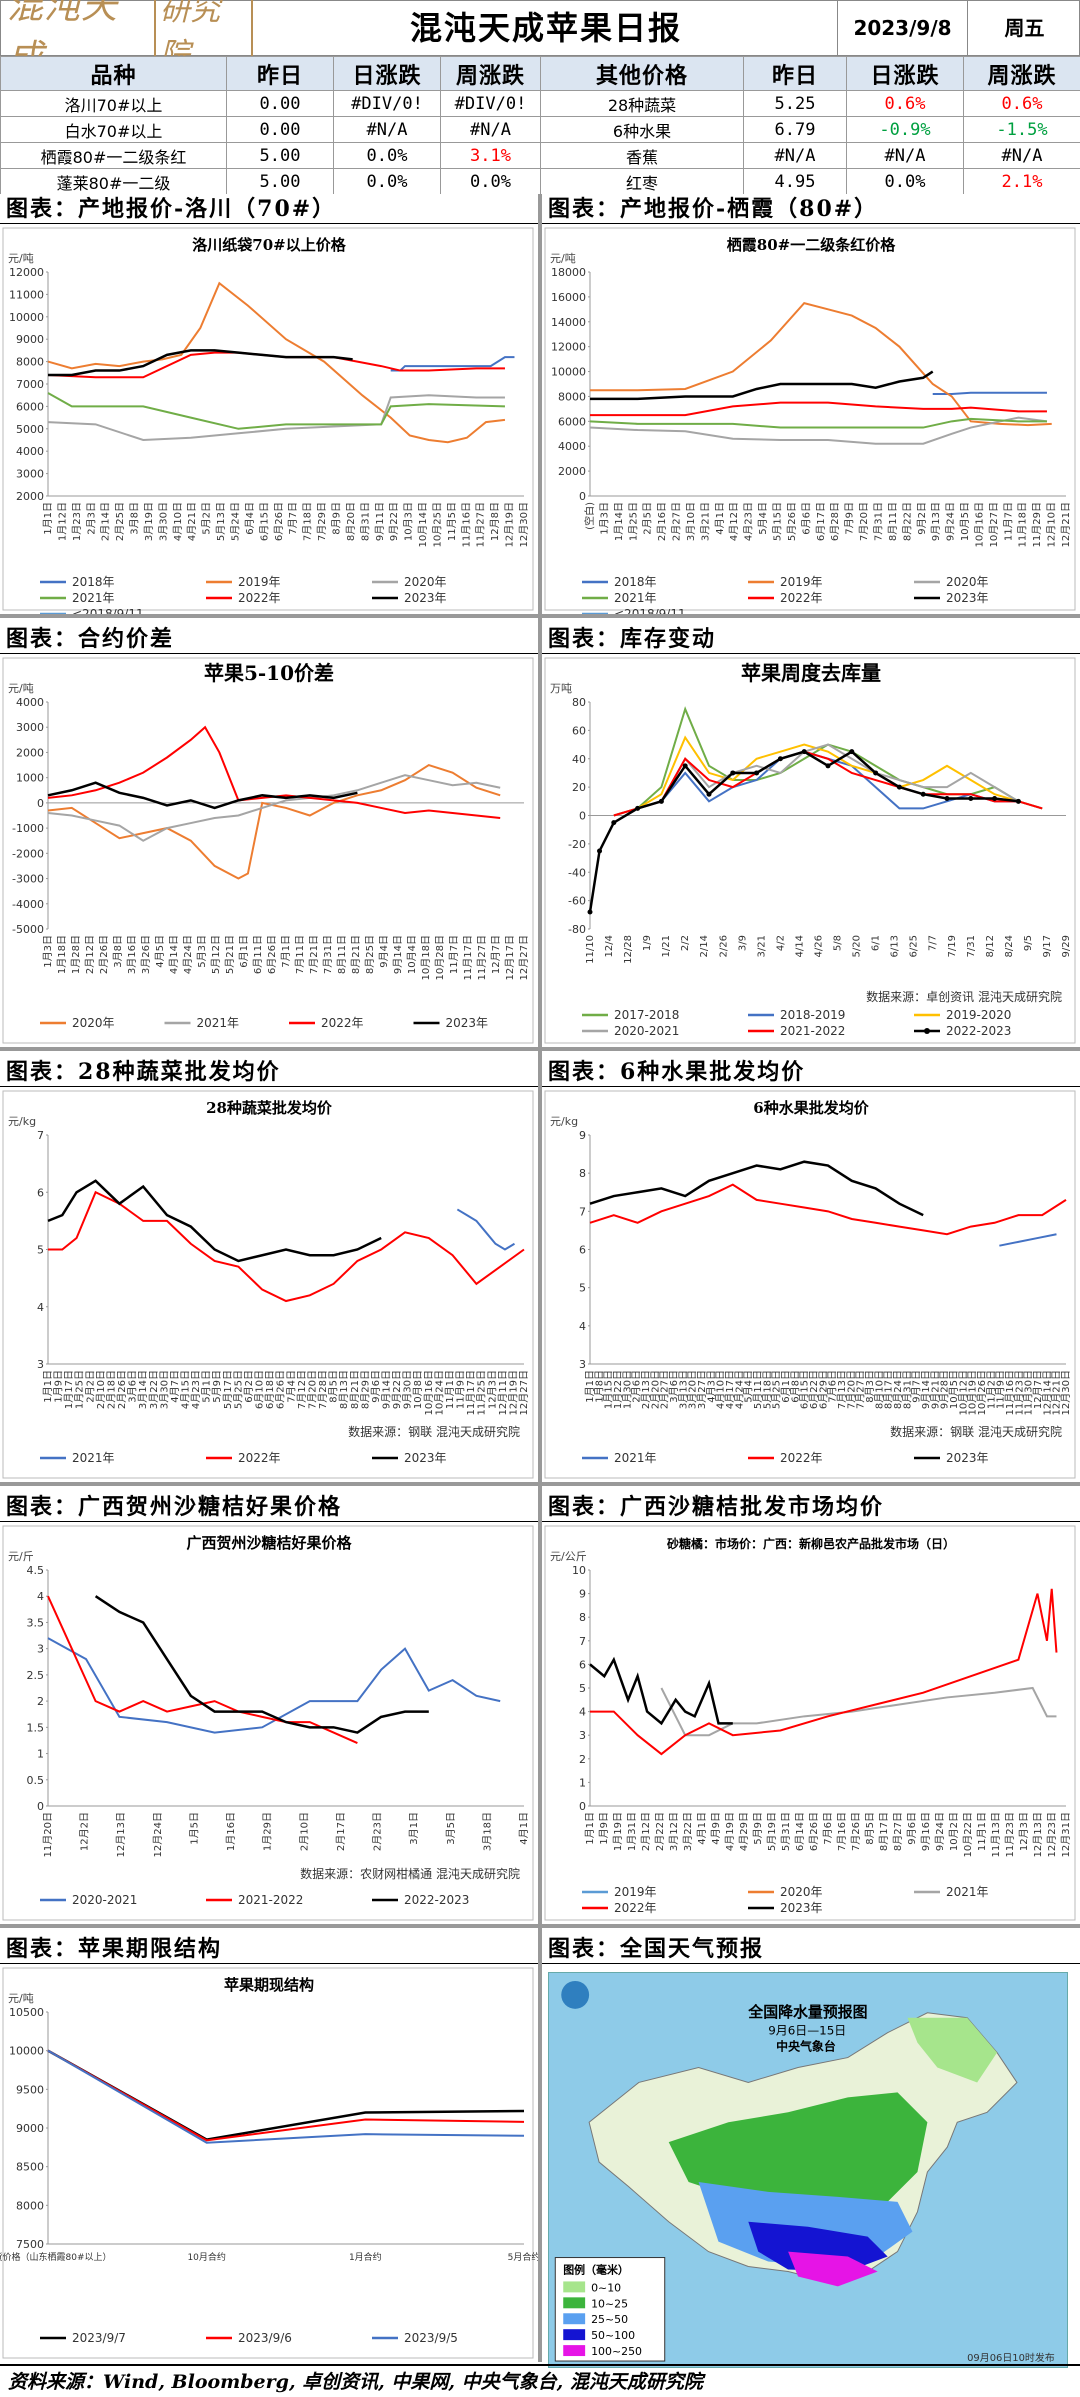 This screenshot has height=2397, width=1080. I want to click on panel-title: 图表：广西贺州沙糖桔好果价格, so click(269, 1507).